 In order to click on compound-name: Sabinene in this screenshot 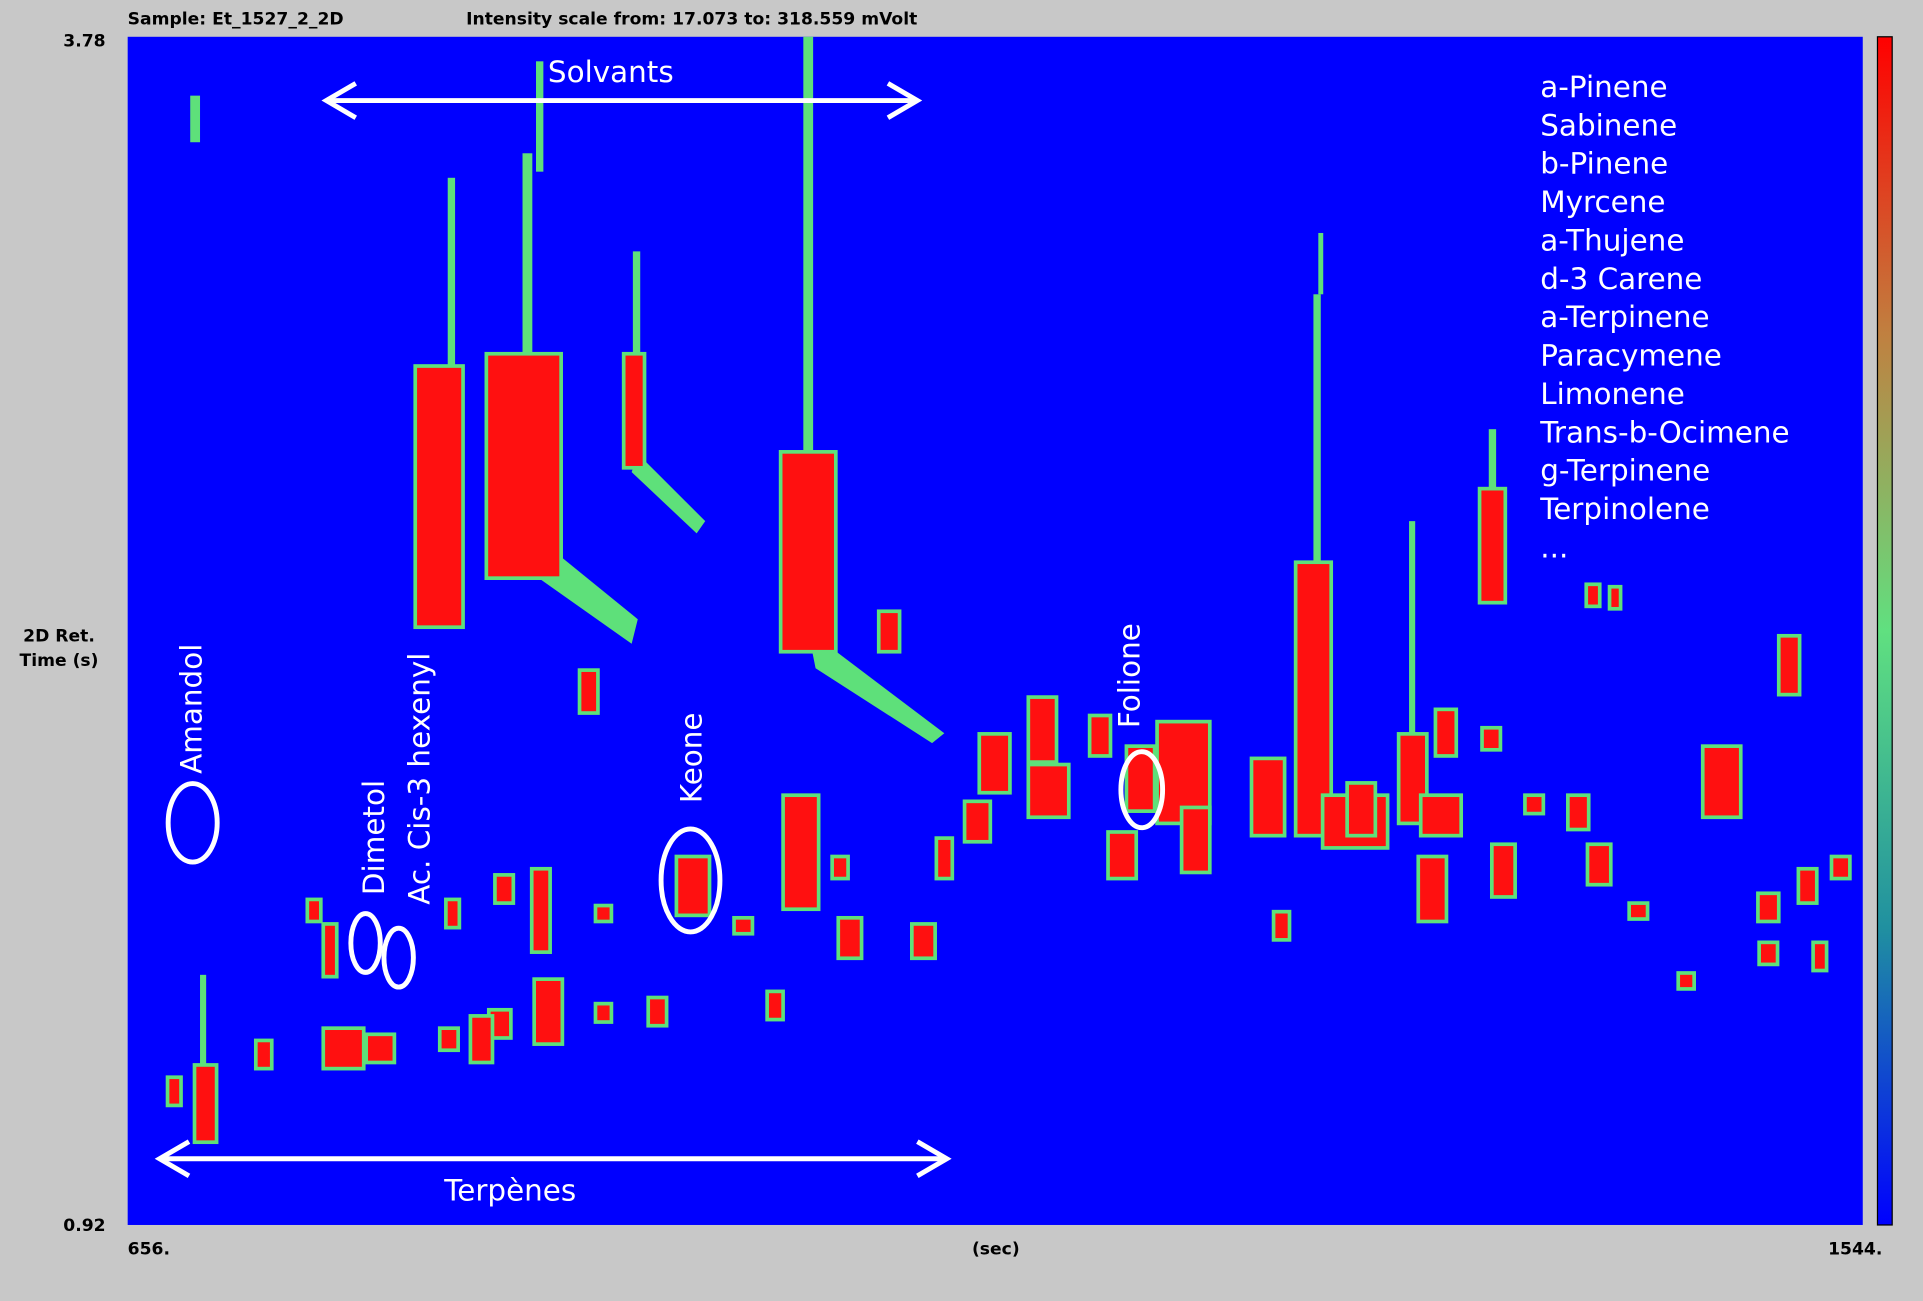, I will do `click(1608, 125)`.